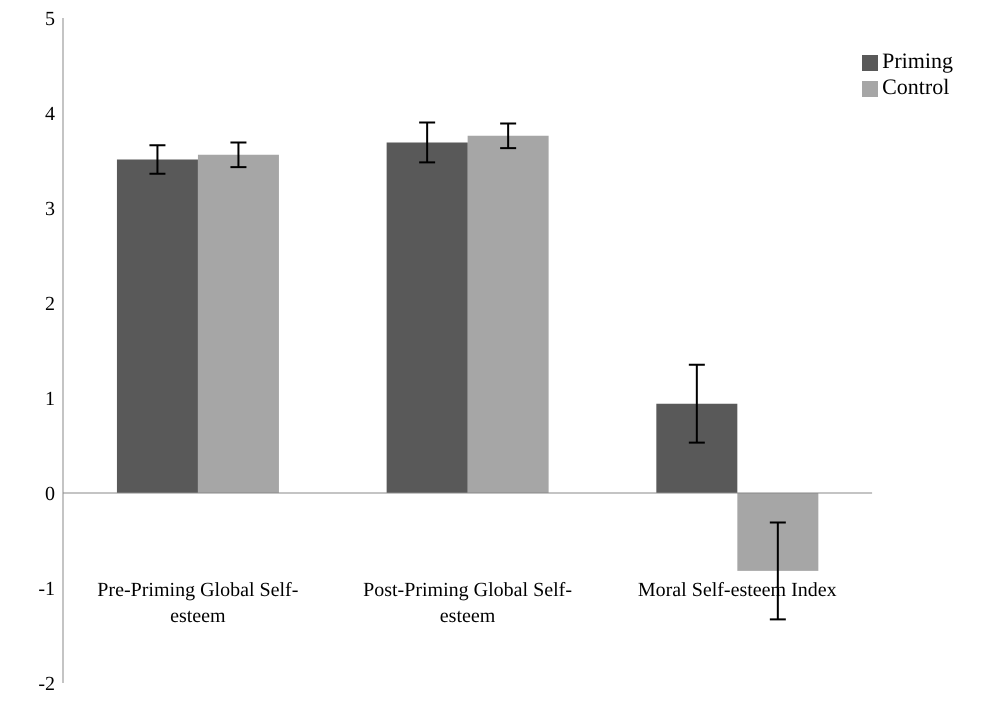 The image size is (992, 702). I want to click on y-tick-label: 1, so click(50, 399).